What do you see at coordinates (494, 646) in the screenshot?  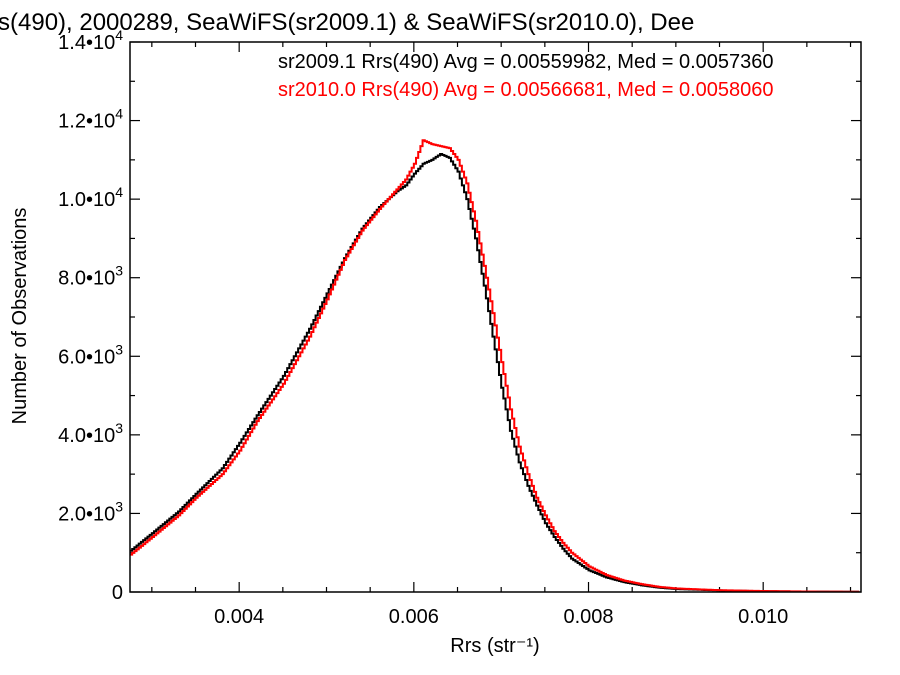 I see `x-axis-title: Rrs (str⁻¹)` at bounding box center [494, 646].